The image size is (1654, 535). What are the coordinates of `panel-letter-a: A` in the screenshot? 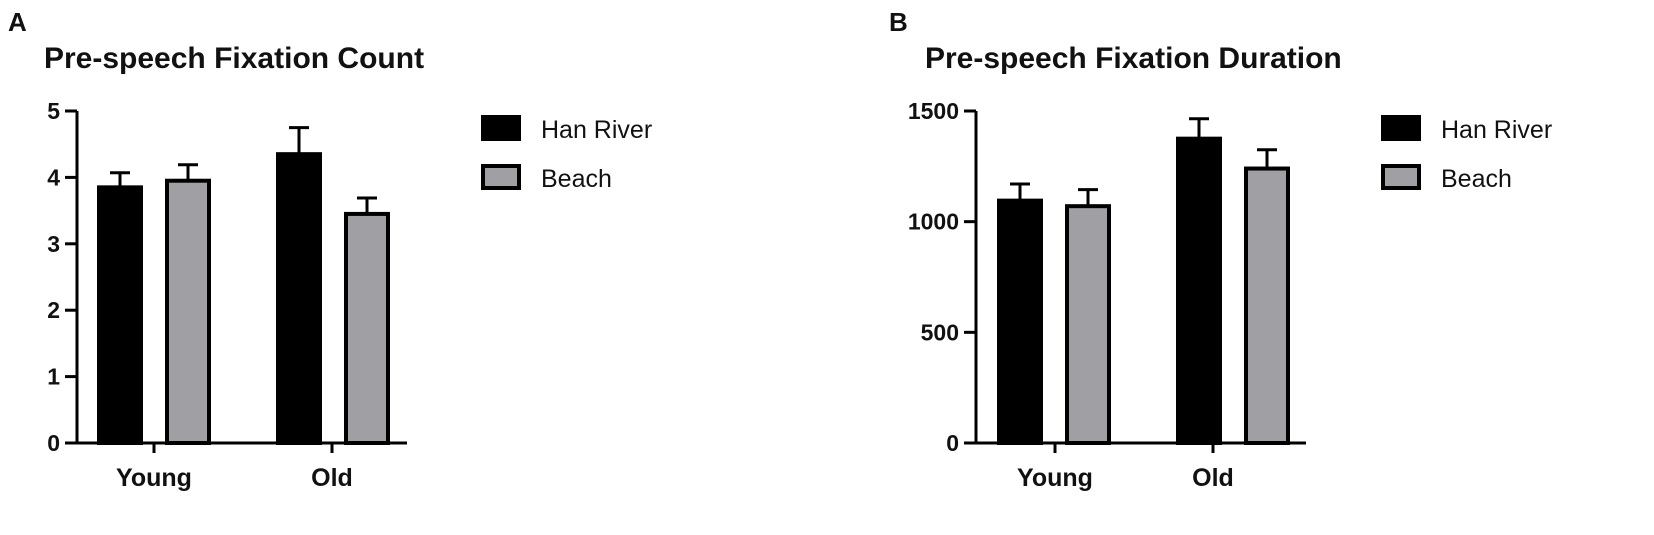 It's located at (17, 22).